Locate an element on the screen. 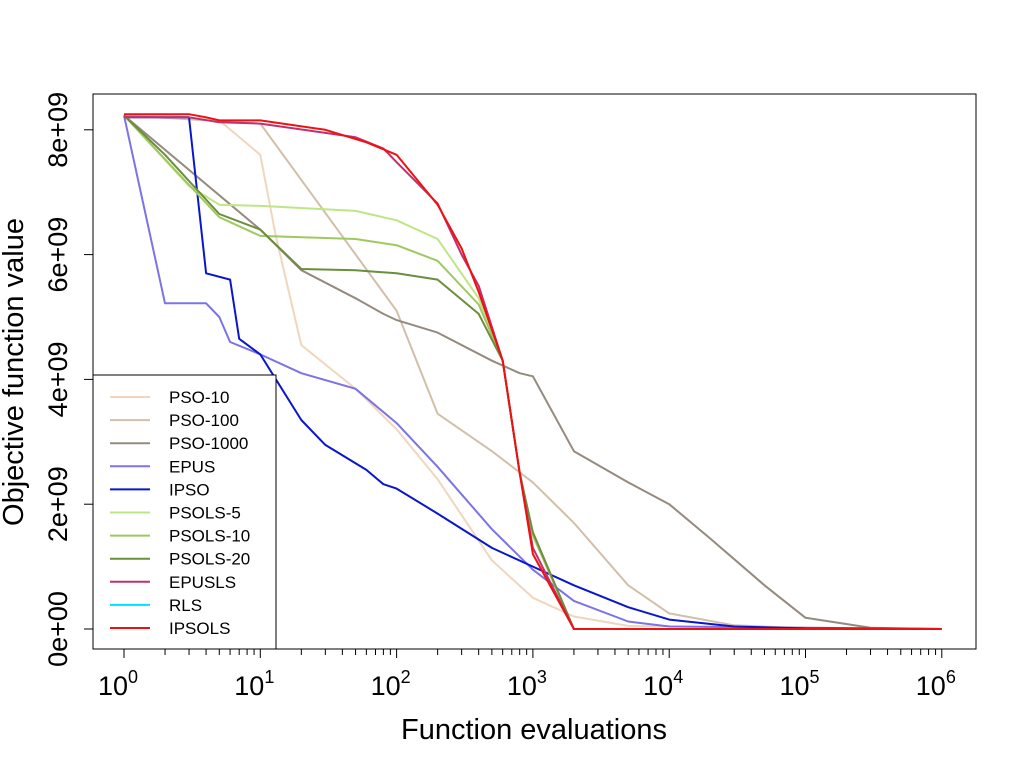  legend-label-pso-1000: PSO-1000 is located at coordinates (208, 443).